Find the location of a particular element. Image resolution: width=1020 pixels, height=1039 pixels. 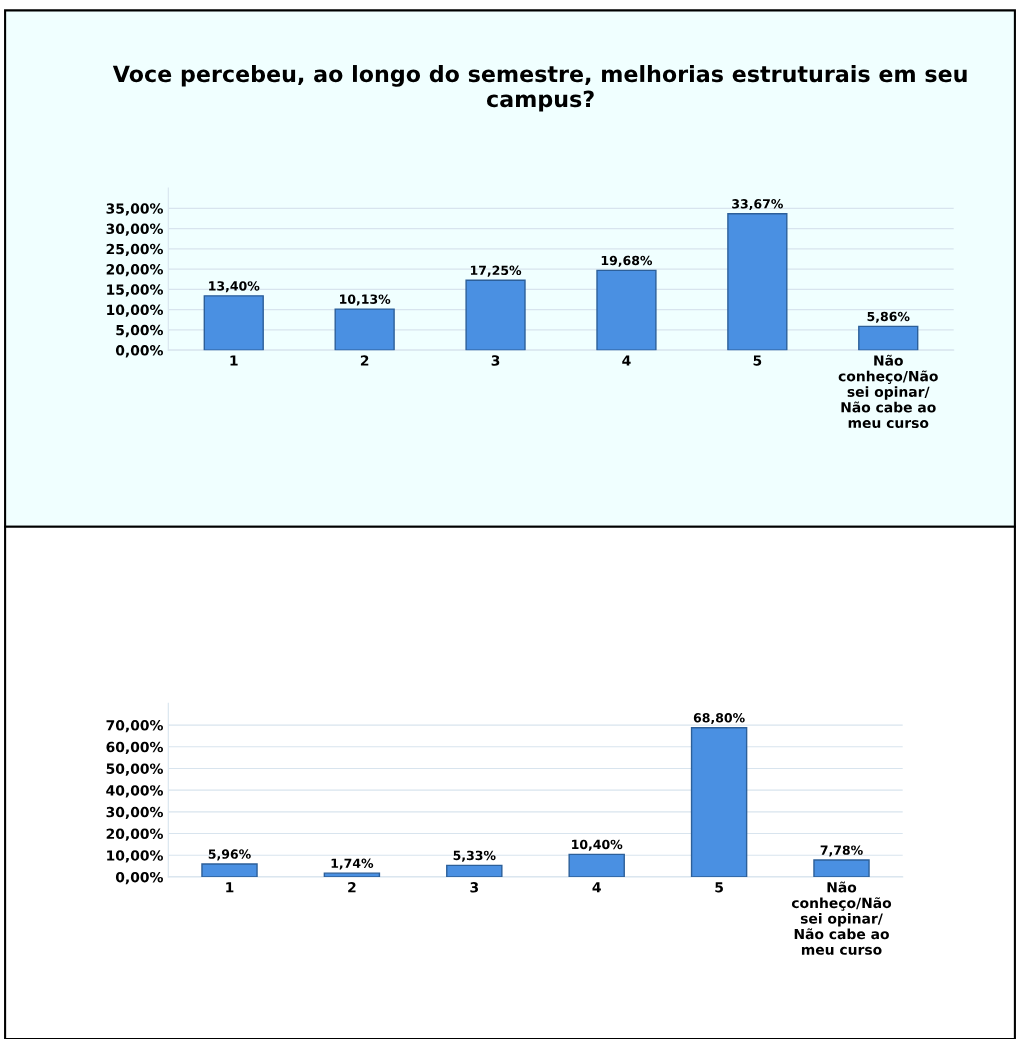

data-label: 33,67% is located at coordinates (757, 205).